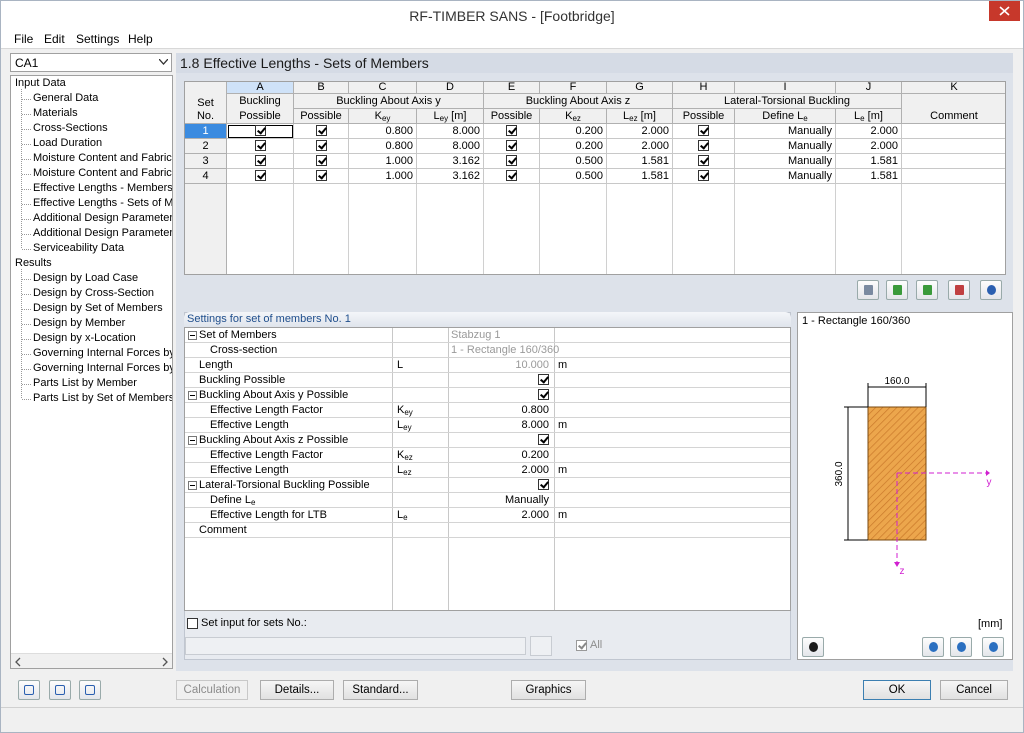 This screenshot has height=733, width=1024. I want to click on column-letter: E, so click(512, 88).